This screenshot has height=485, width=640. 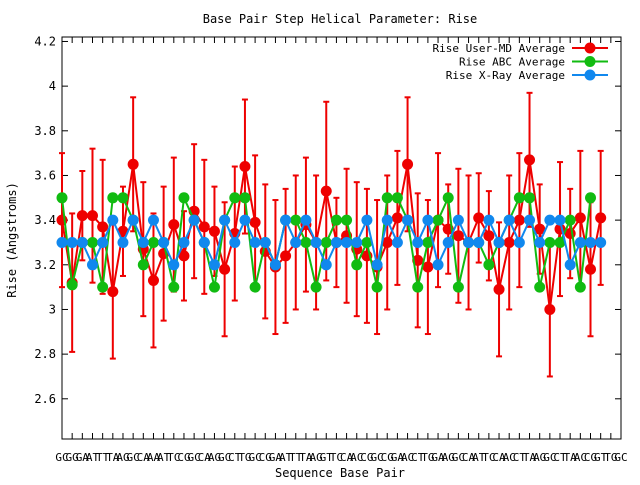 What do you see at coordinates (340, 473) in the screenshot?
I see `x-axis-label: Sequence Base Pair` at bounding box center [340, 473].